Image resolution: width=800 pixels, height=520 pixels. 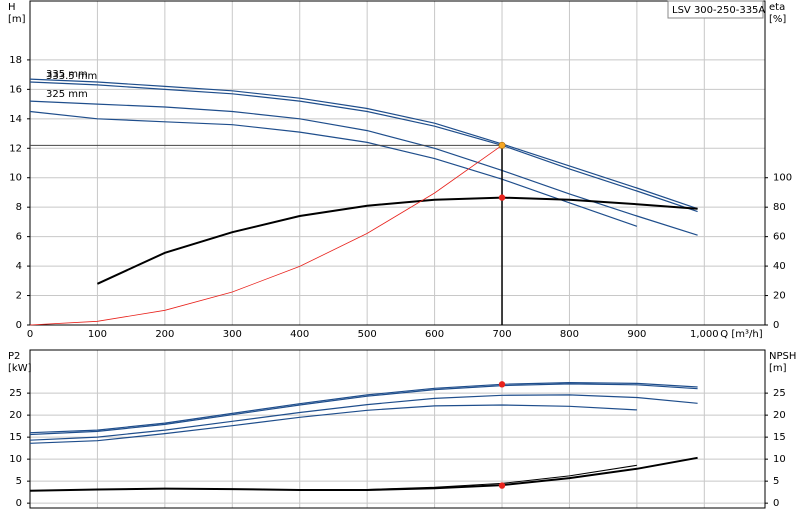 What do you see at coordinates (15, 89) in the screenshot?
I see `y-tick-label: 16` at bounding box center [15, 89].